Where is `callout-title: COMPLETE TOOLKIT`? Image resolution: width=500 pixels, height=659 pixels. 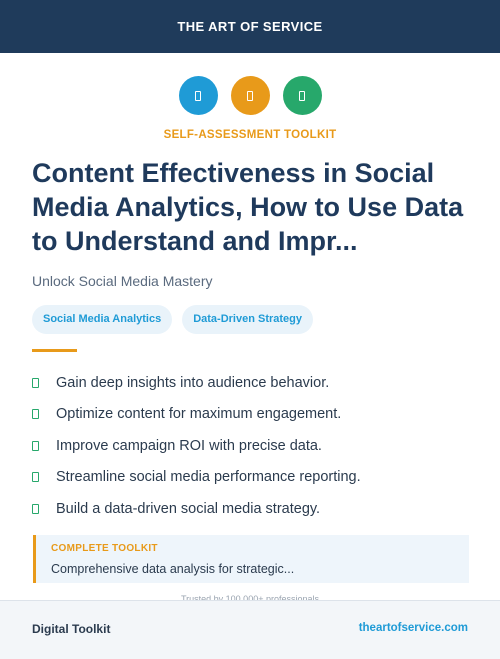 callout-title: COMPLETE TOOLKIT is located at coordinates (104, 548).